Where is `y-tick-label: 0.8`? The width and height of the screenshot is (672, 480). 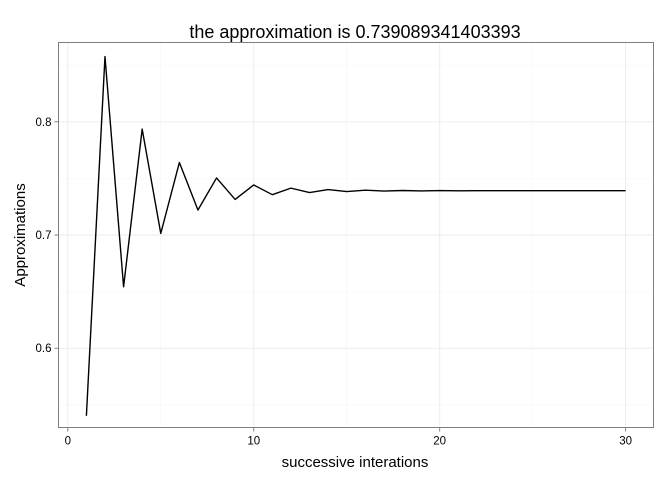
y-tick-label: 0.8 is located at coordinates (44, 123).